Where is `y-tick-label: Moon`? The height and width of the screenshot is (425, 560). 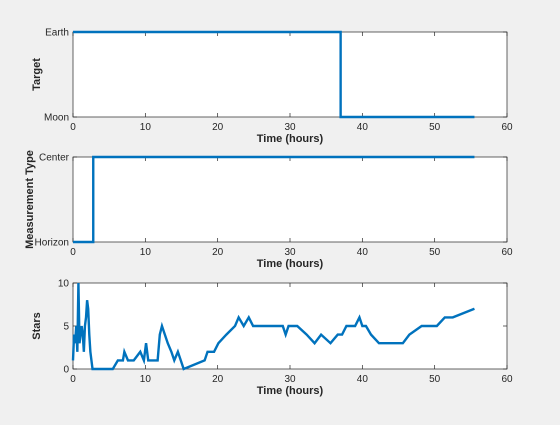
y-tick-label: Moon is located at coordinates (56, 118).